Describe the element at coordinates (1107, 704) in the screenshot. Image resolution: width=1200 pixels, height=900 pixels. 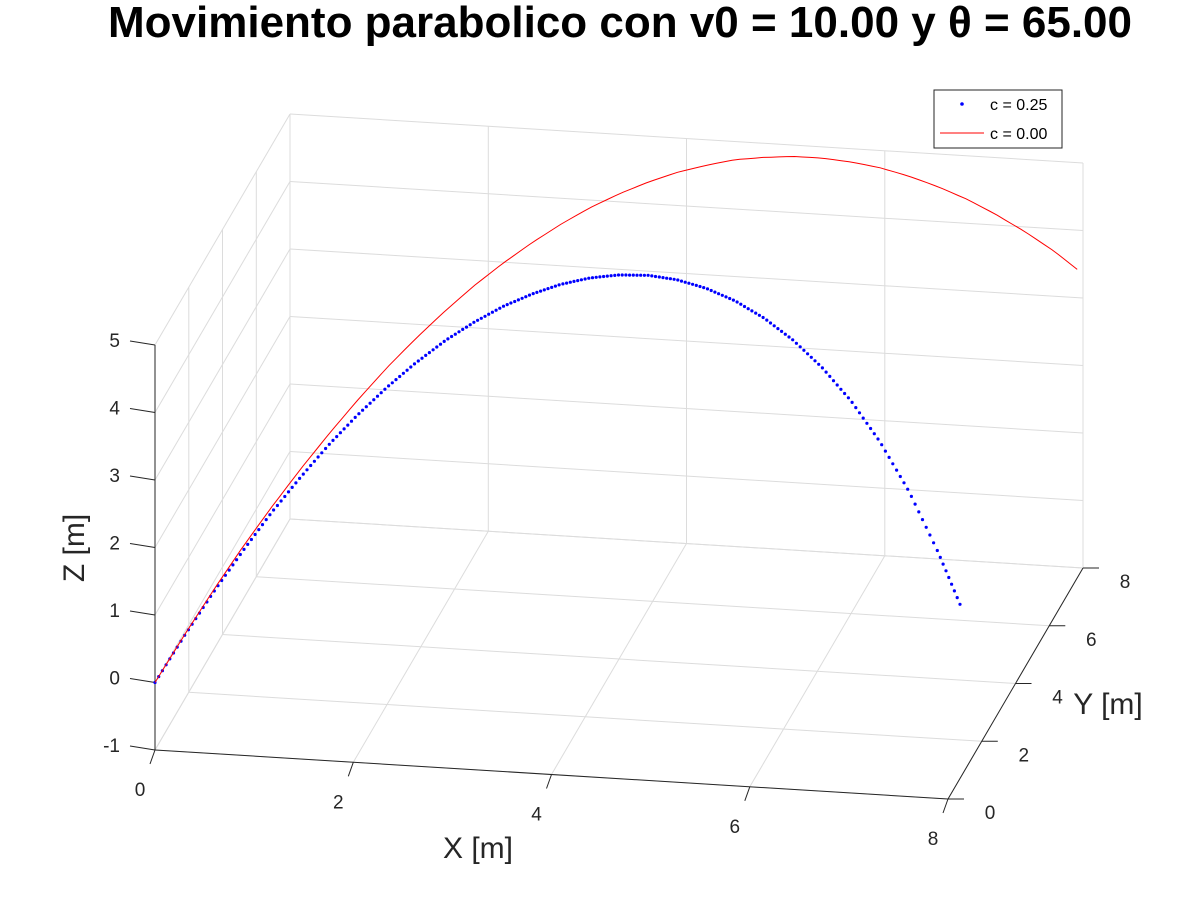
I see `y-axis-label: Y [m]` at that location.